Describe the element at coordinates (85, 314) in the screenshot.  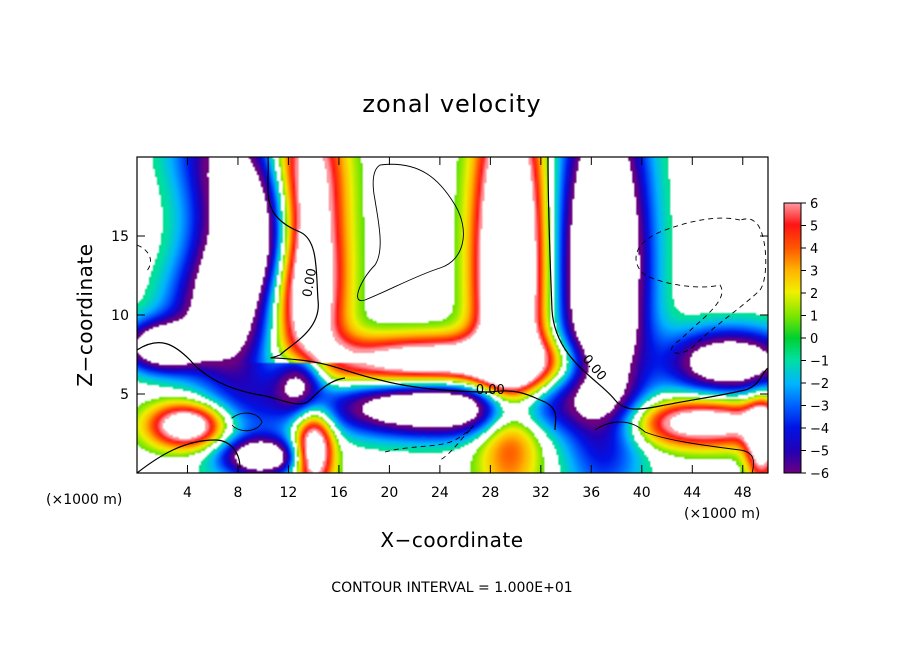
I see `y-axis-label: Z−coordinate` at that location.